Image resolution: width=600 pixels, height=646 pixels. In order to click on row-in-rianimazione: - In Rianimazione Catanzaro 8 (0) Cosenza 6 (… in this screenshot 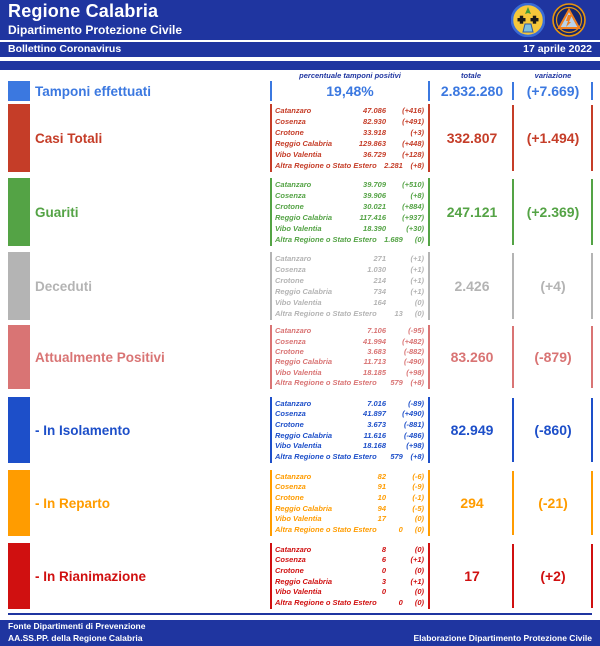, I will do `click(300, 576)`.